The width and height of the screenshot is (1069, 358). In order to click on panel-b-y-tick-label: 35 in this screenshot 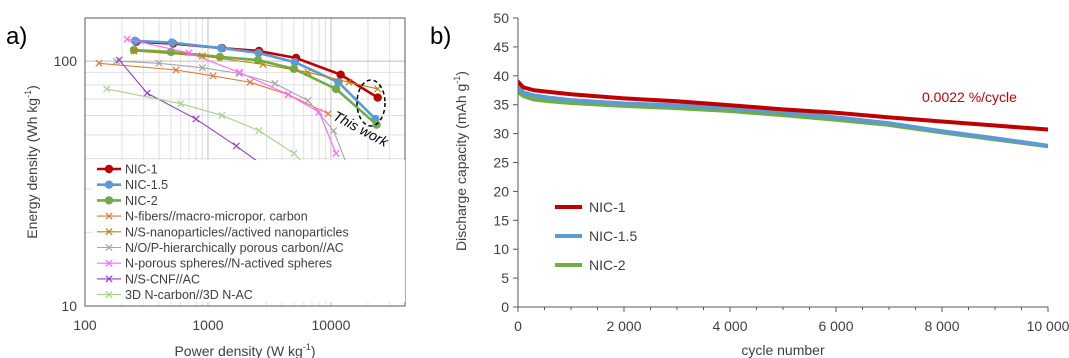, I will do `click(501, 105)`.